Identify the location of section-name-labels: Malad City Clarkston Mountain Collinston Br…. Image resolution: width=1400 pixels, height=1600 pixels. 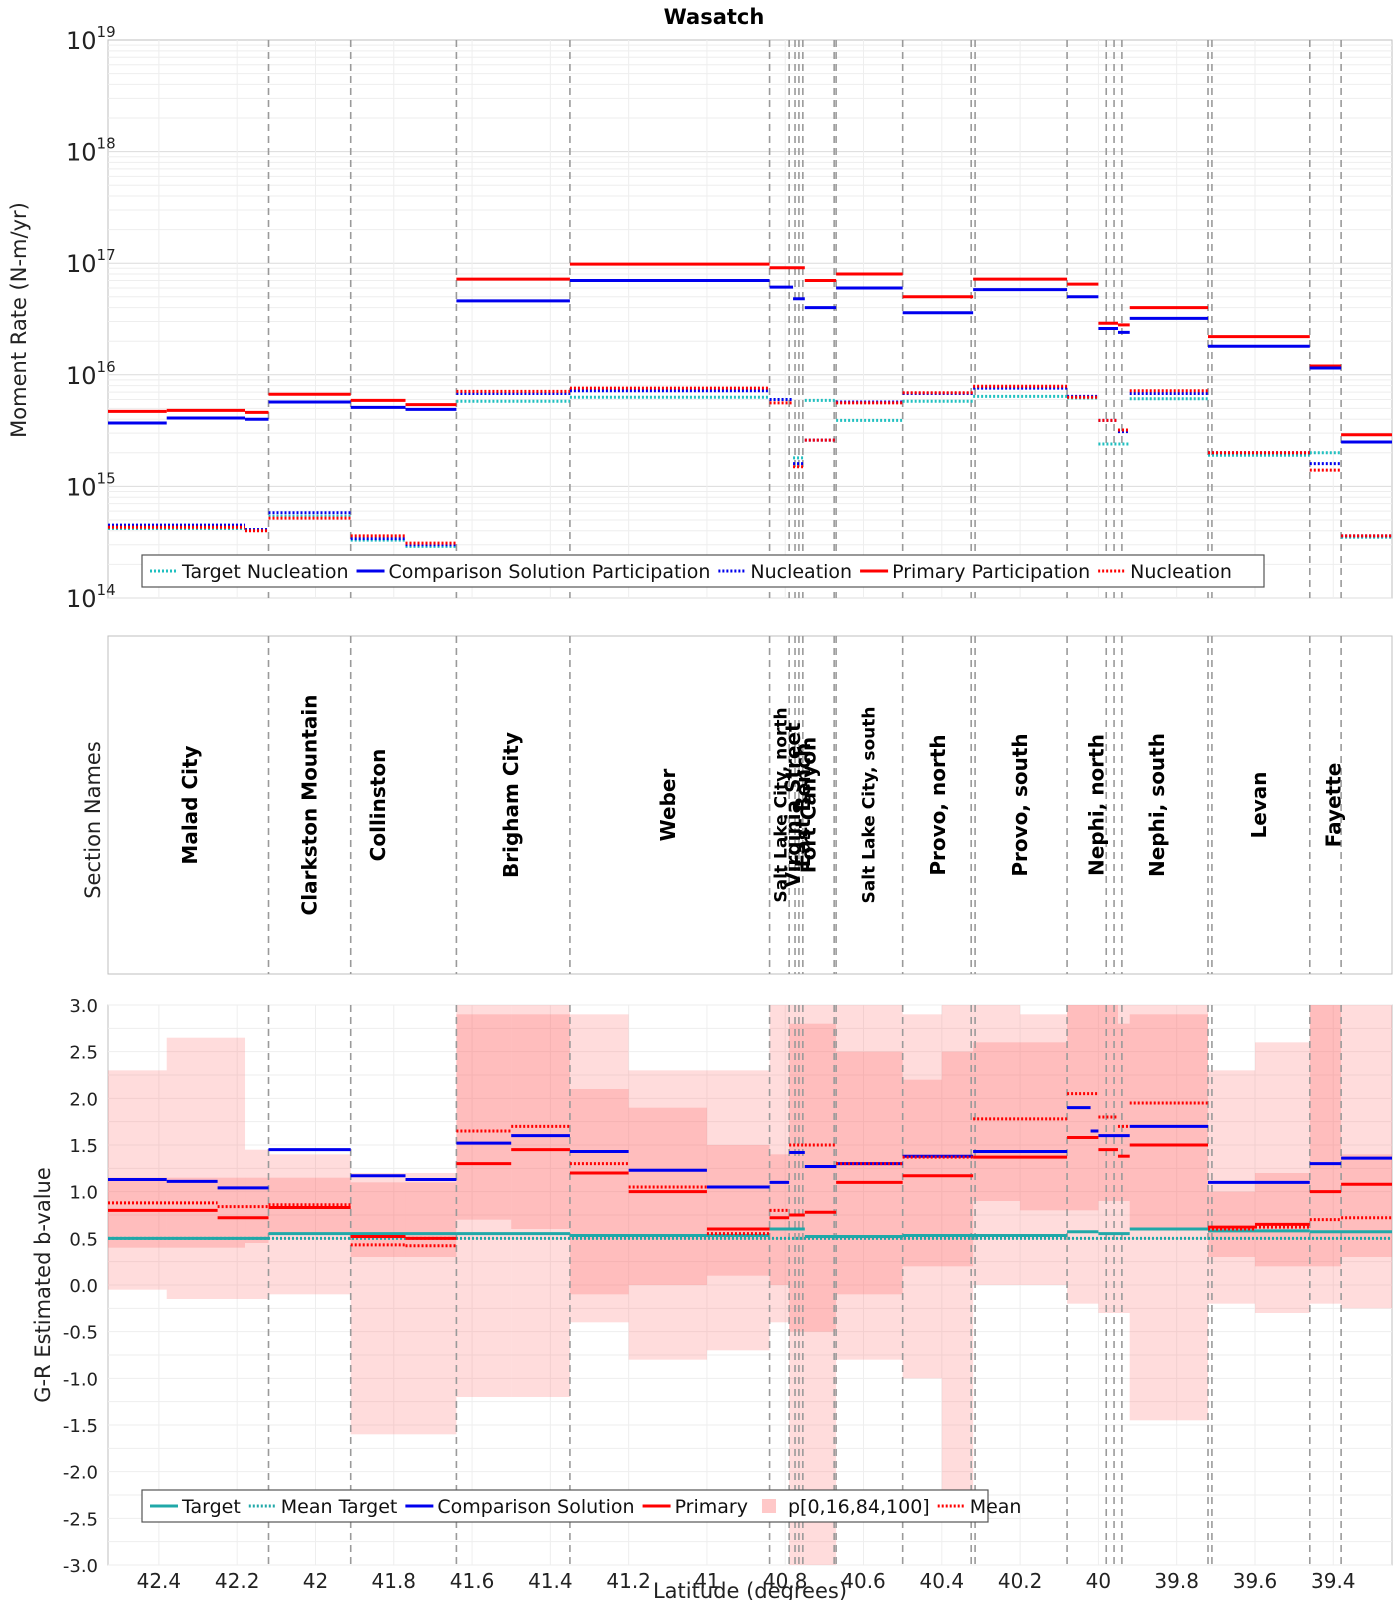
(761, 805).